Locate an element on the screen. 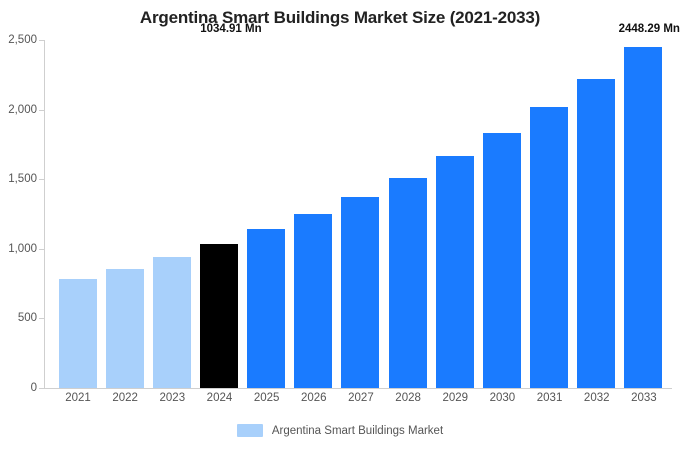  bar: 2448.29 Mn is located at coordinates (649, 205).